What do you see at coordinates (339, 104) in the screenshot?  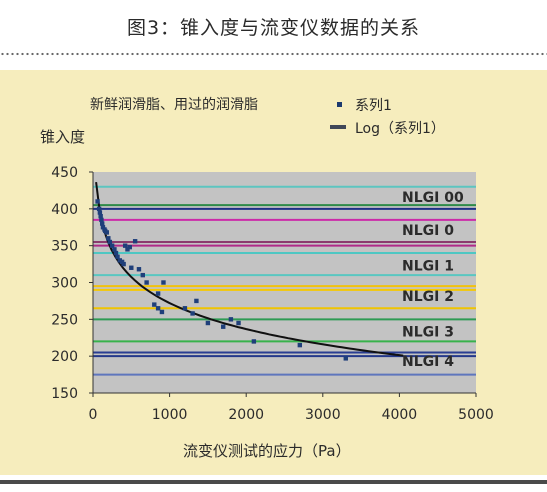 I see `legend-marker-series1` at bounding box center [339, 104].